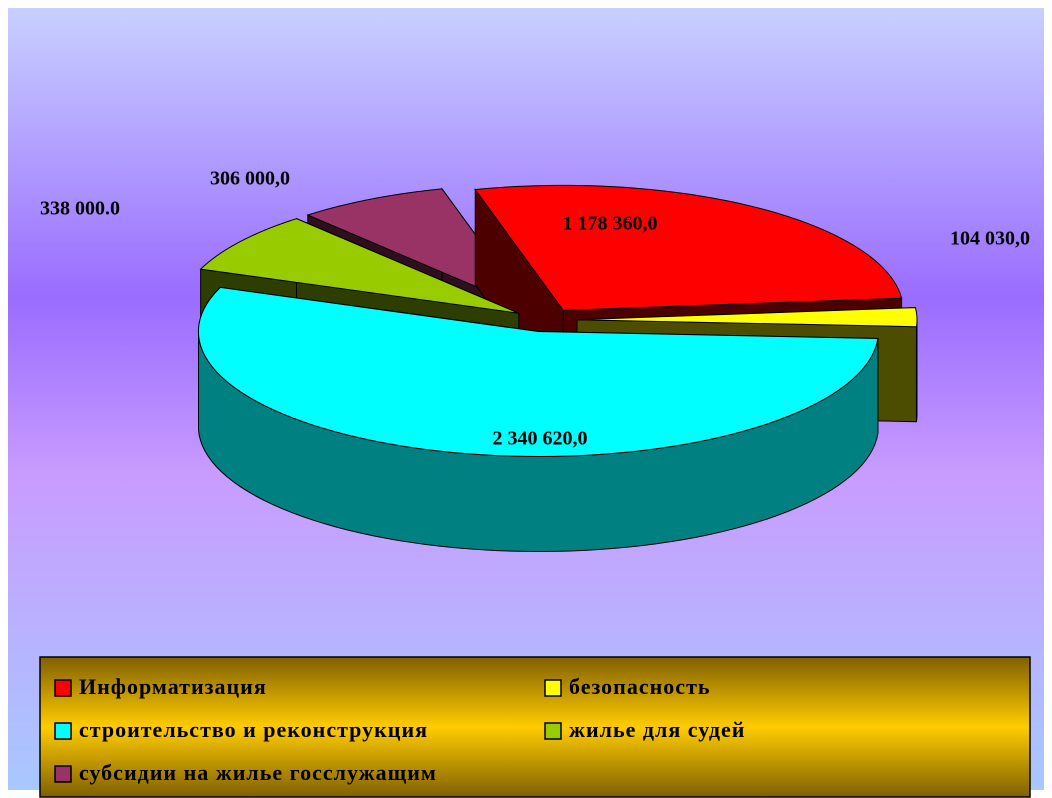 The height and width of the screenshot is (798, 1052). I want to click on slice-outer-wall, so click(916, 370).